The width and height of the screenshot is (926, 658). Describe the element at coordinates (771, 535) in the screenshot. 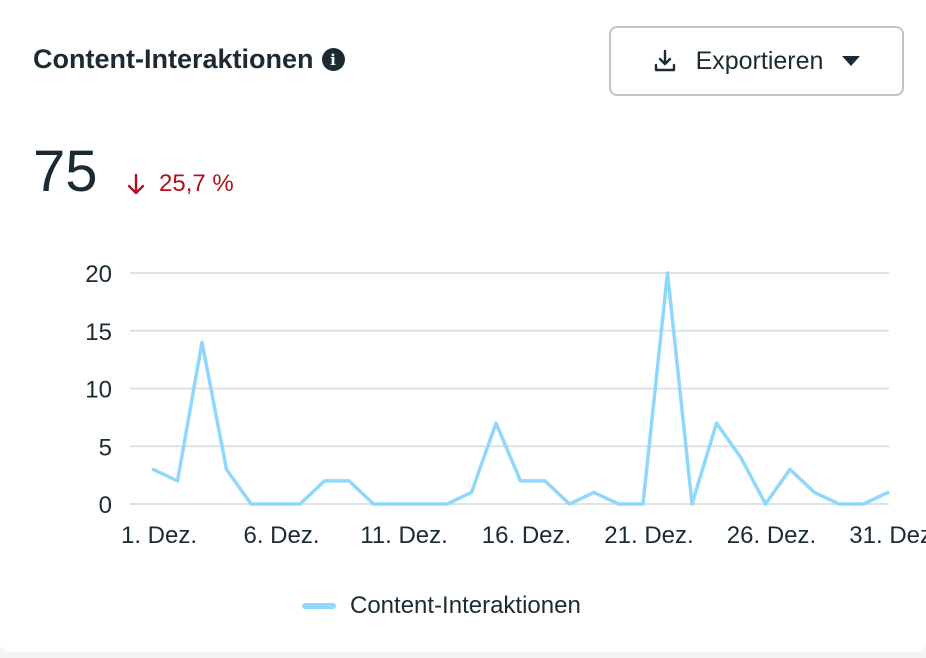

I see `x-tick-label: 26. Dez.` at that location.